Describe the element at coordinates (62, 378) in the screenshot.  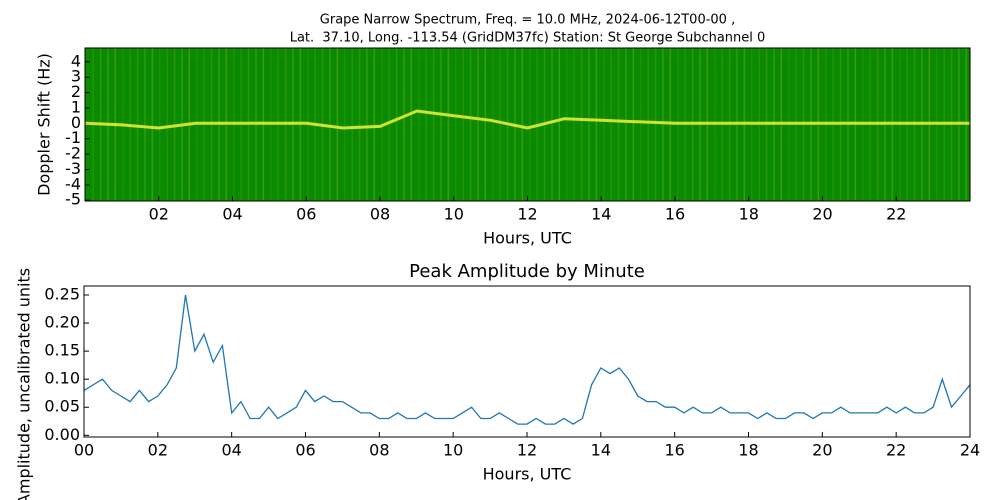
I see `y-tick-label: 0.10` at that location.